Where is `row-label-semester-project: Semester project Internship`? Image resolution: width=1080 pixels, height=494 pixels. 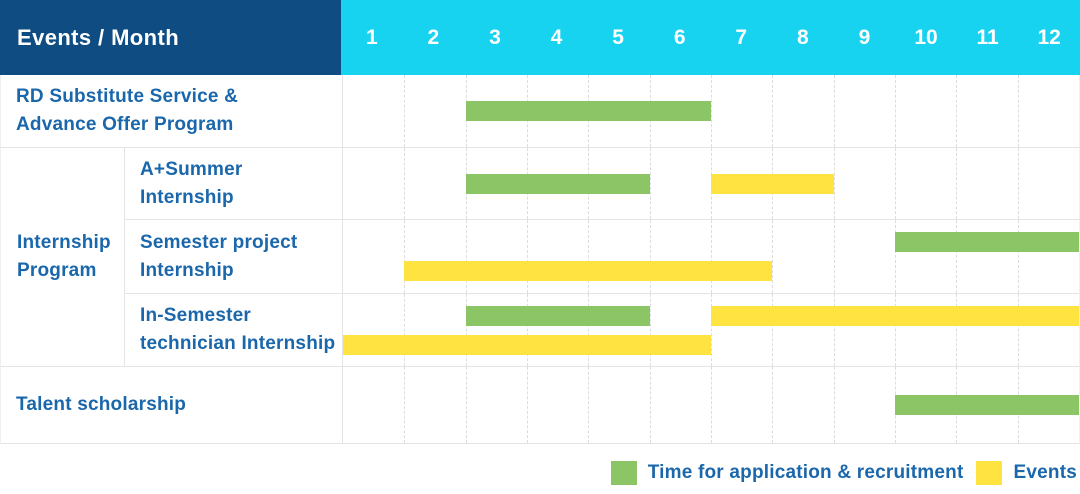 row-label-semester-project: Semester project Internship is located at coordinates (233, 256).